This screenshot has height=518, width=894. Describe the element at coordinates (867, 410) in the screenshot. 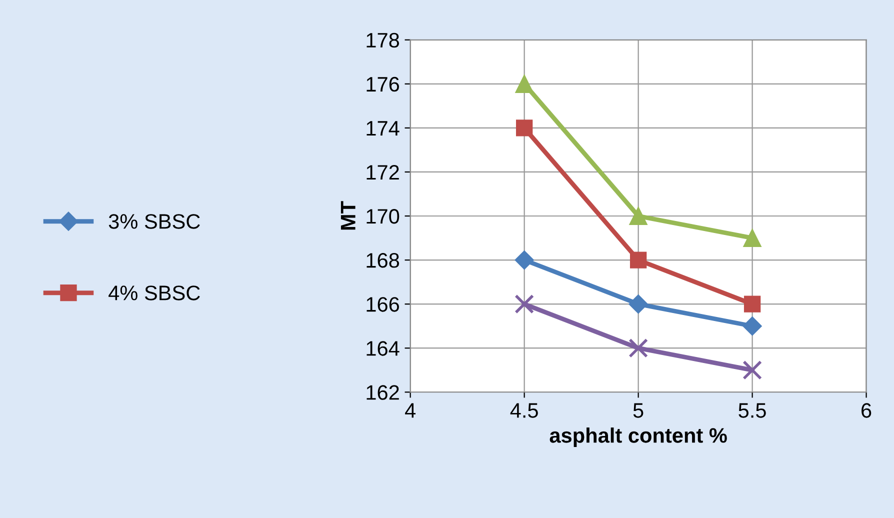

I see `x-tick-label: 6` at that location.